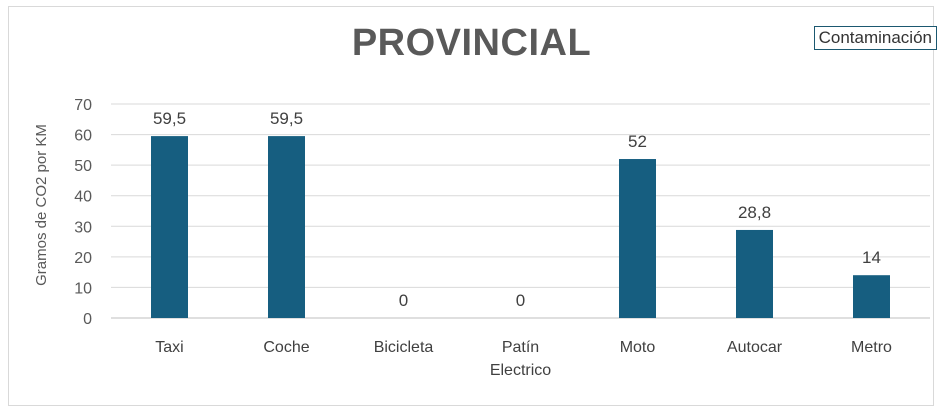 Image resolution: width=943 pixels, height=411 pixels. I want to click on y-tick-label: 30, so click(83, 227).